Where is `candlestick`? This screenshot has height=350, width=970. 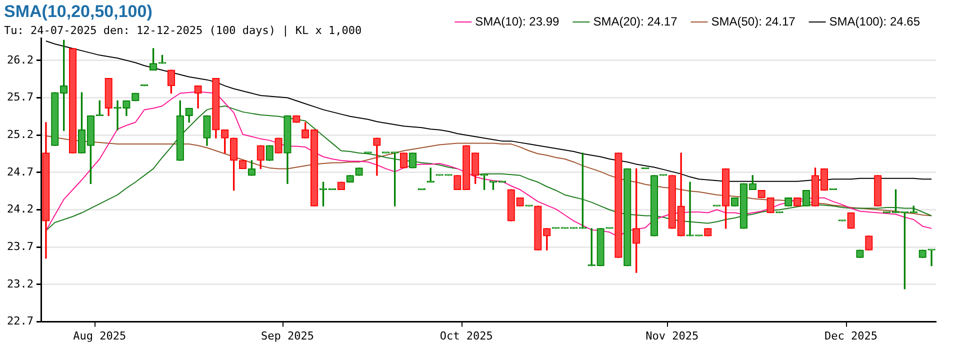 candlestick is located at coordinates (377, 157).